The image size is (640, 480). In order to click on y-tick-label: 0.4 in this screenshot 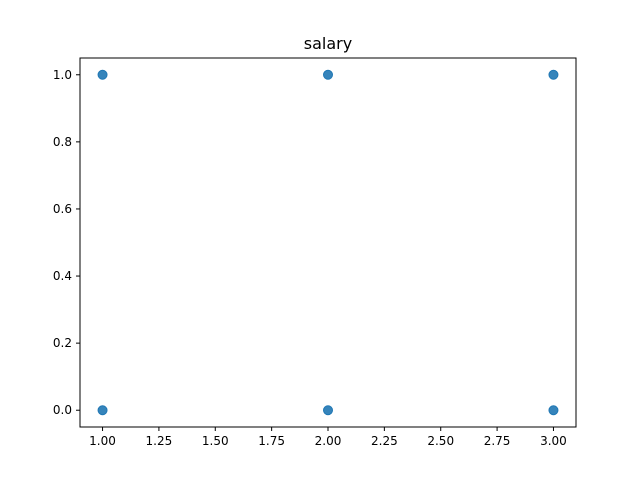, I will do `click(62, 276)`.